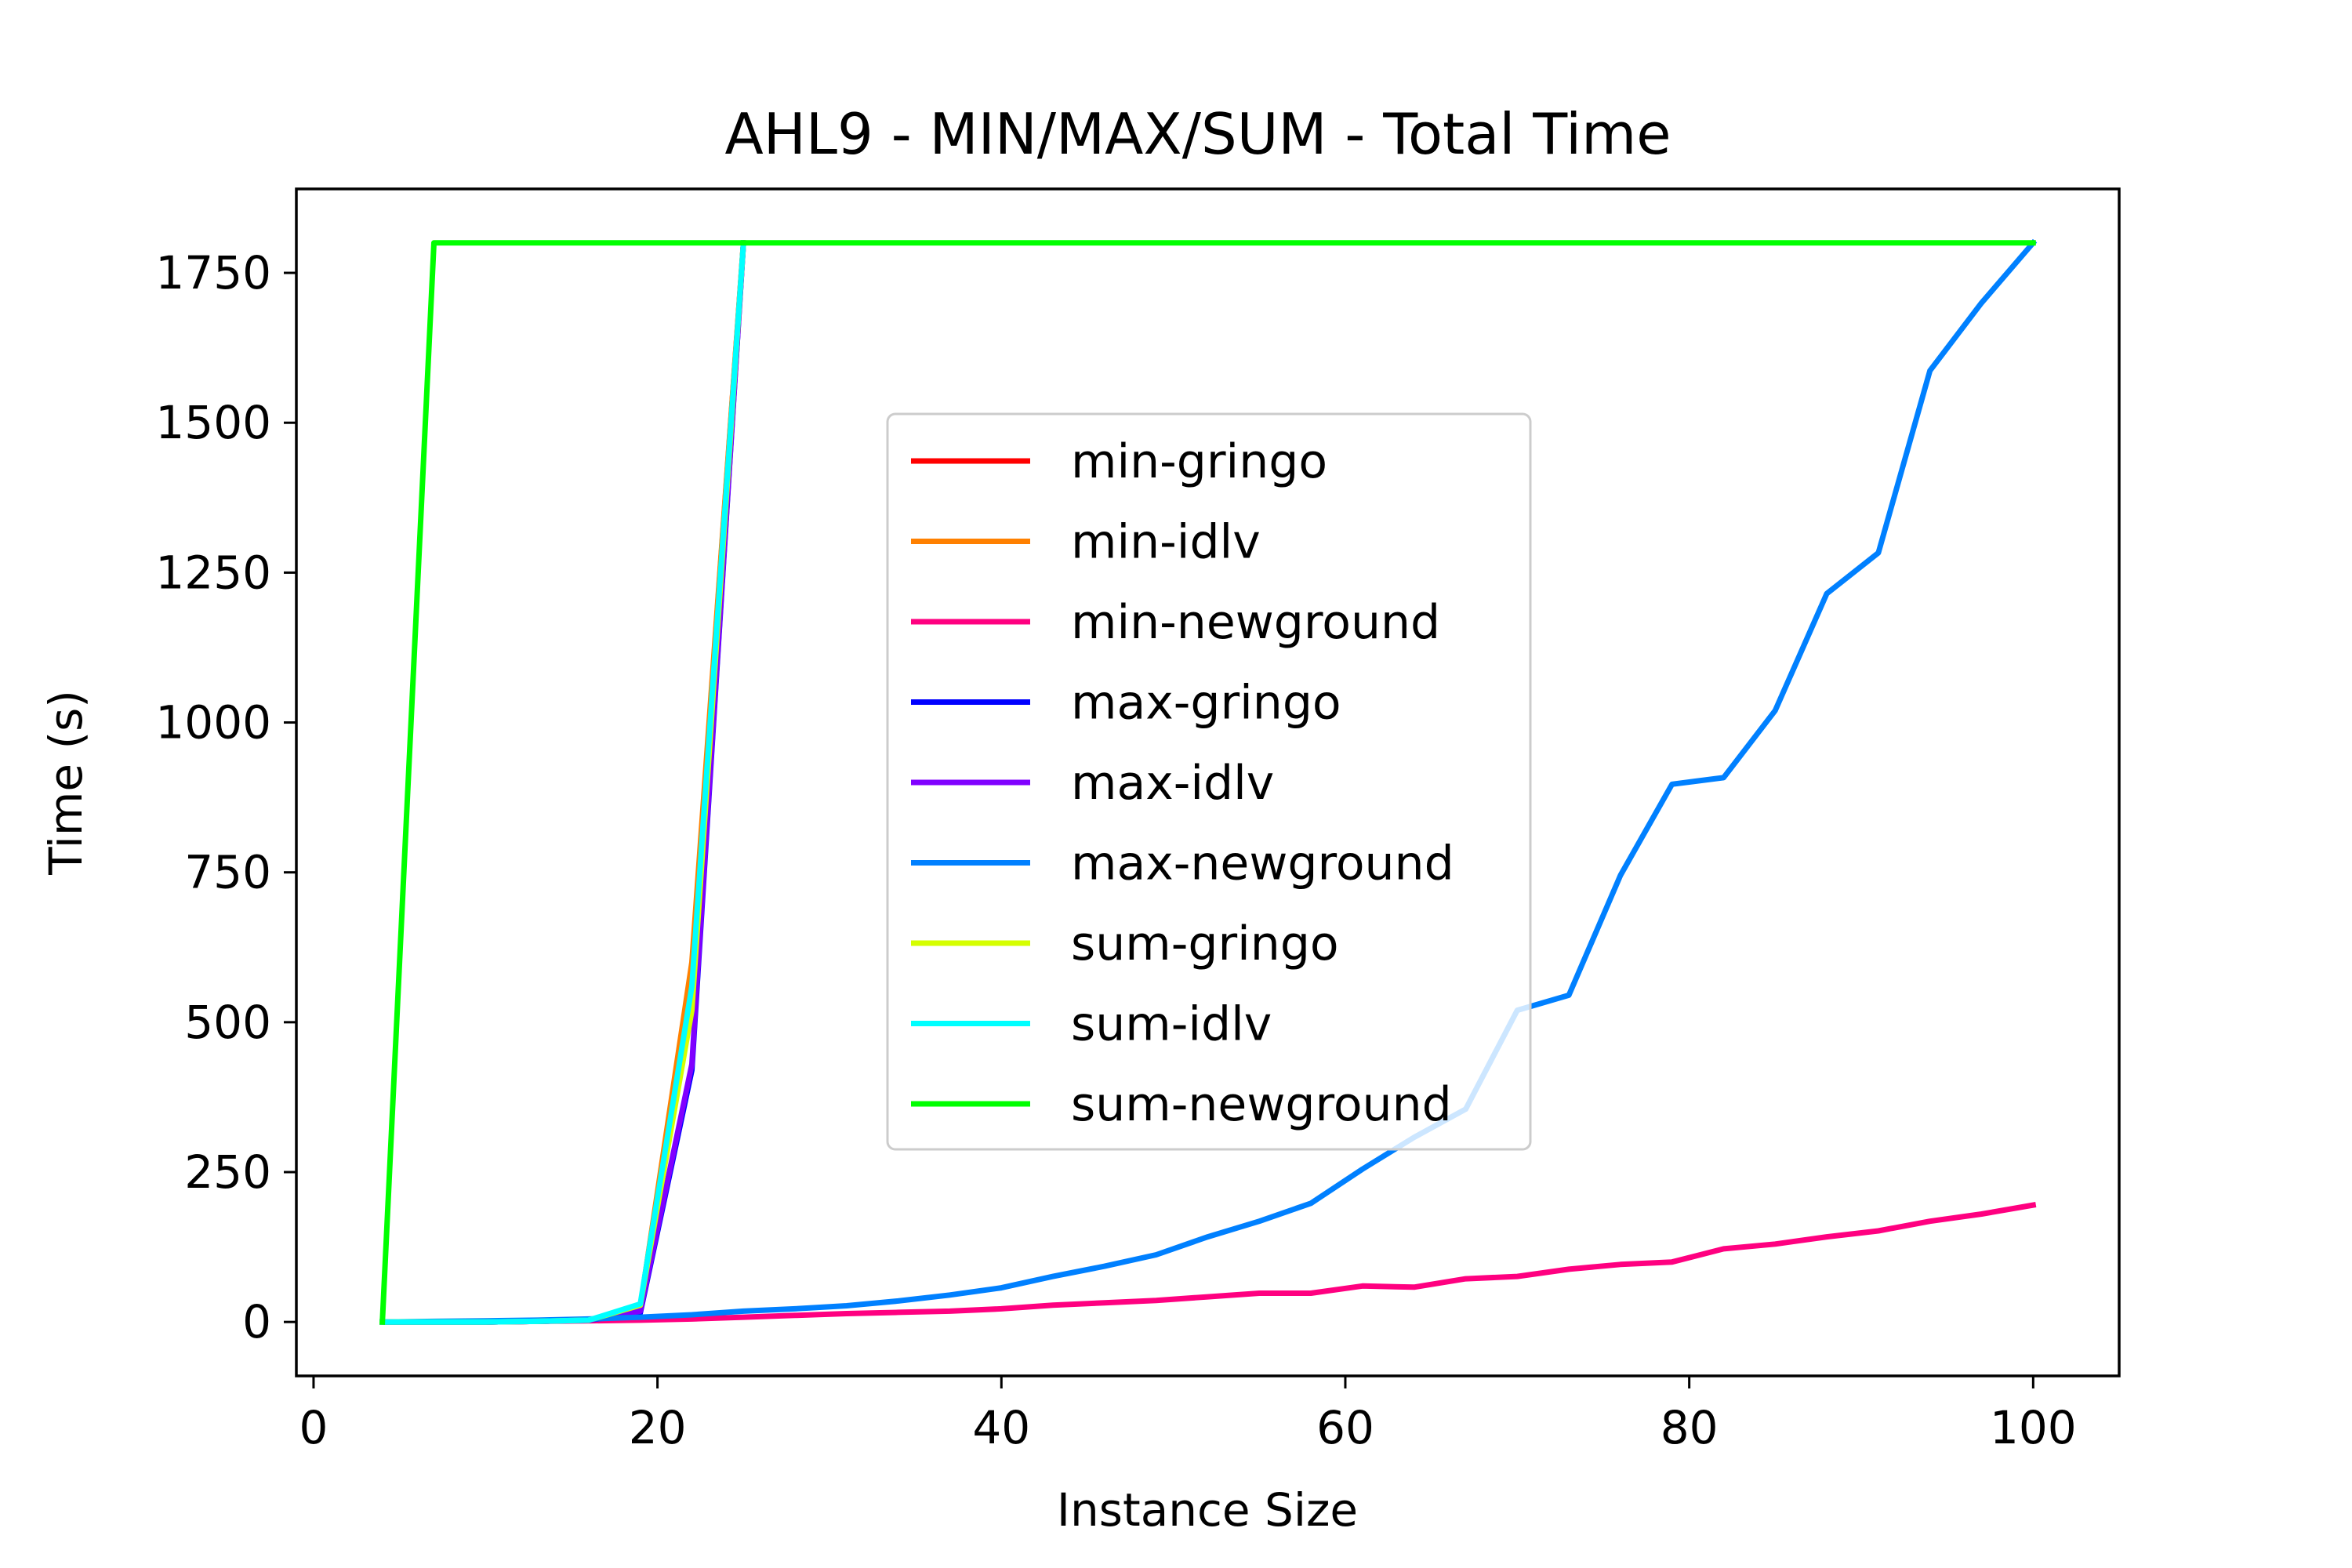  Describe the element at coordinates (228, 873) in the screenshot. I see `y-tick-label: 750` at that location.